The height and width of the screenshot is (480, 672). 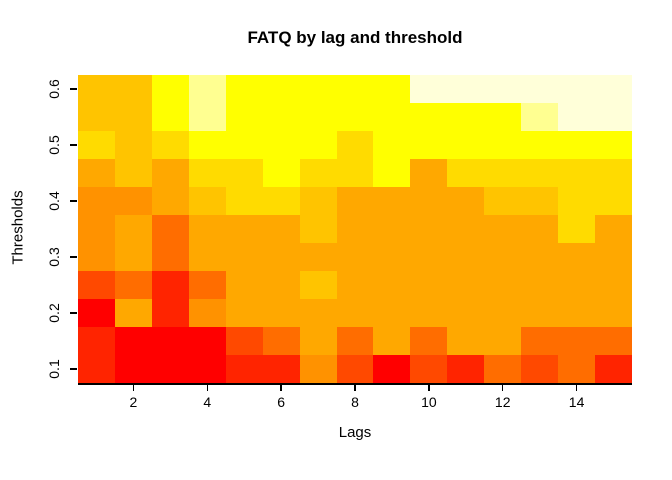 I want to click on heatmap-cell-lag10-thr0.2, so click(x=429, y=313).